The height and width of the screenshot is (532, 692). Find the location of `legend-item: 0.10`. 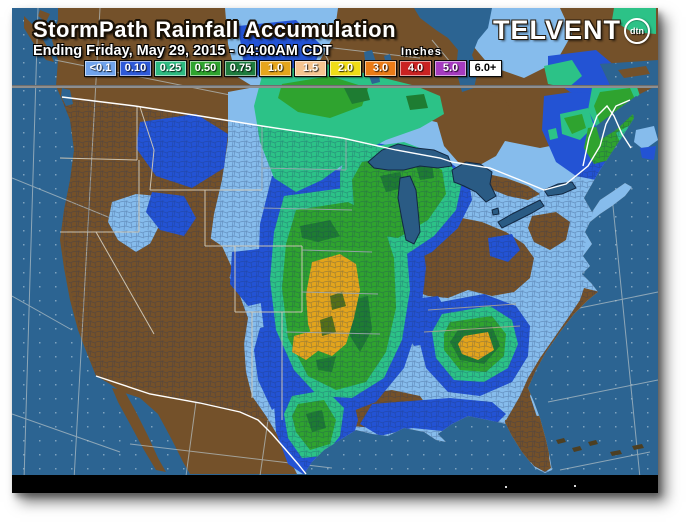

legend-item: 0.10 is located at coordinates (135, 68).